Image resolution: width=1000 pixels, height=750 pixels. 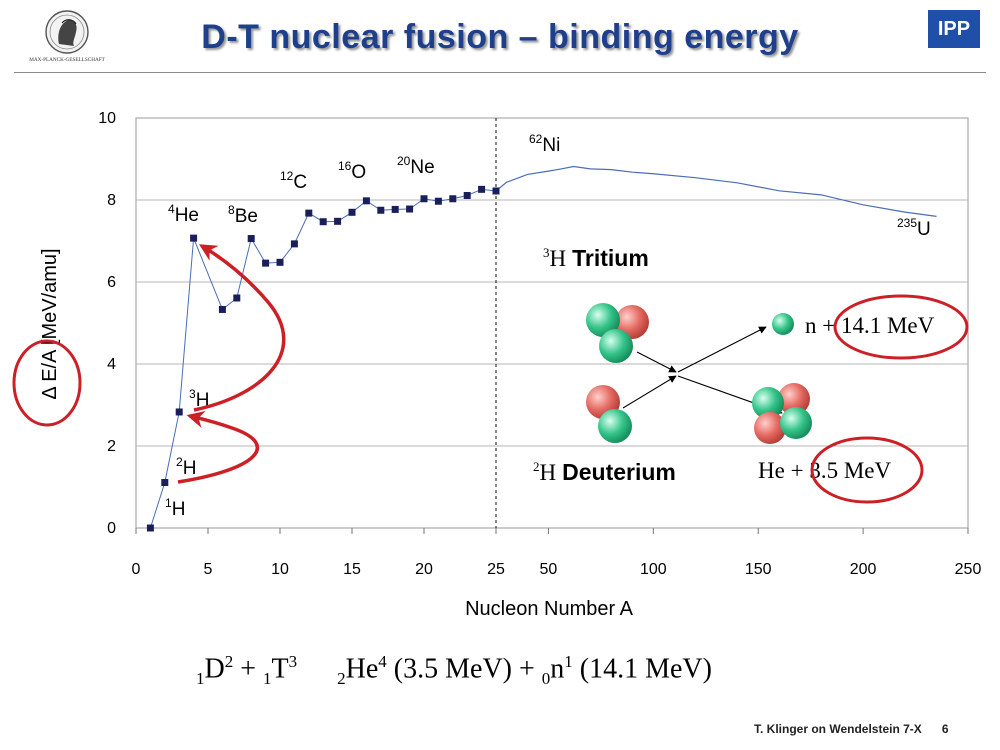 What do you see at coordinates (293, 181) in the screenshot?
I see `isotope-label-c12: 12C` at bounding box center [293, 181].